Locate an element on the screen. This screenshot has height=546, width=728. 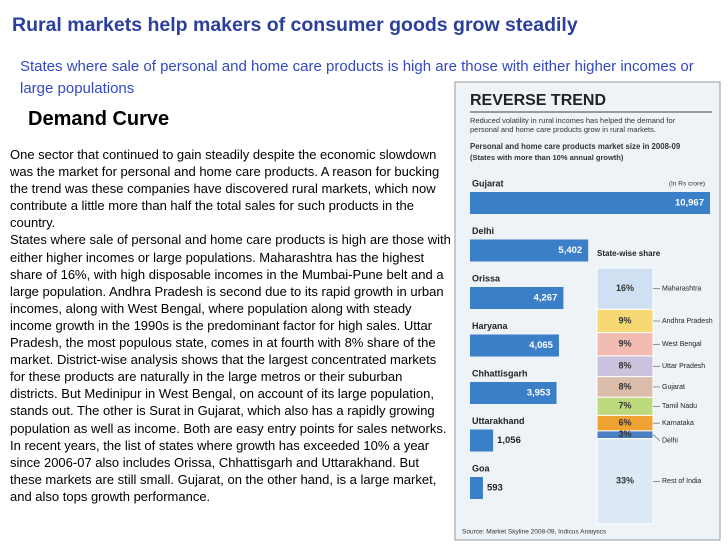
bar-label: Goa is located at coordinates (481, 468).